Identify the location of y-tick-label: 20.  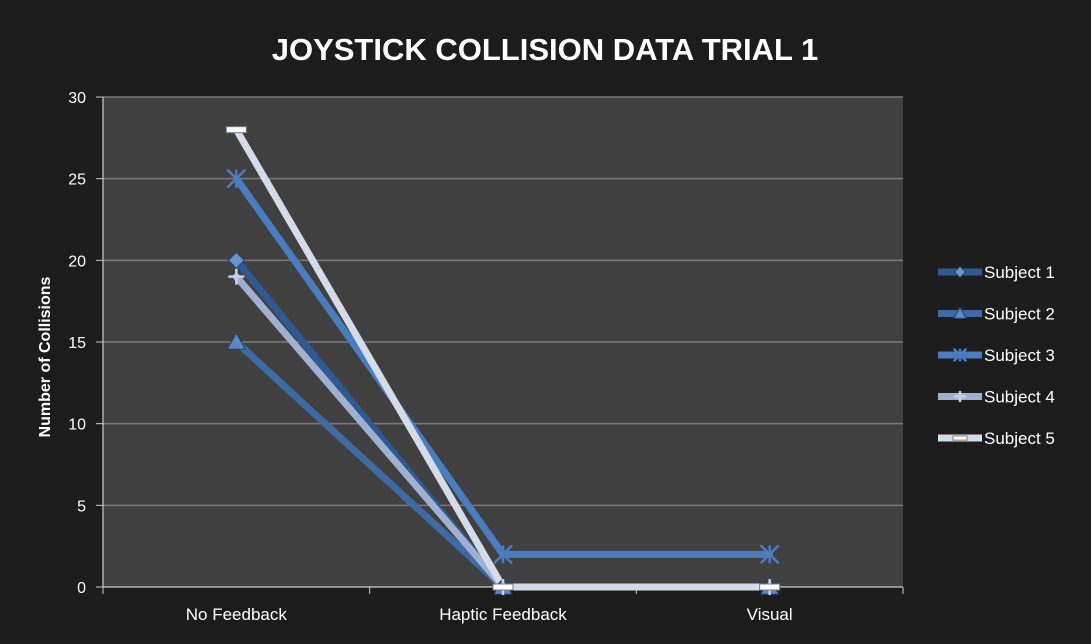
(77, 261).